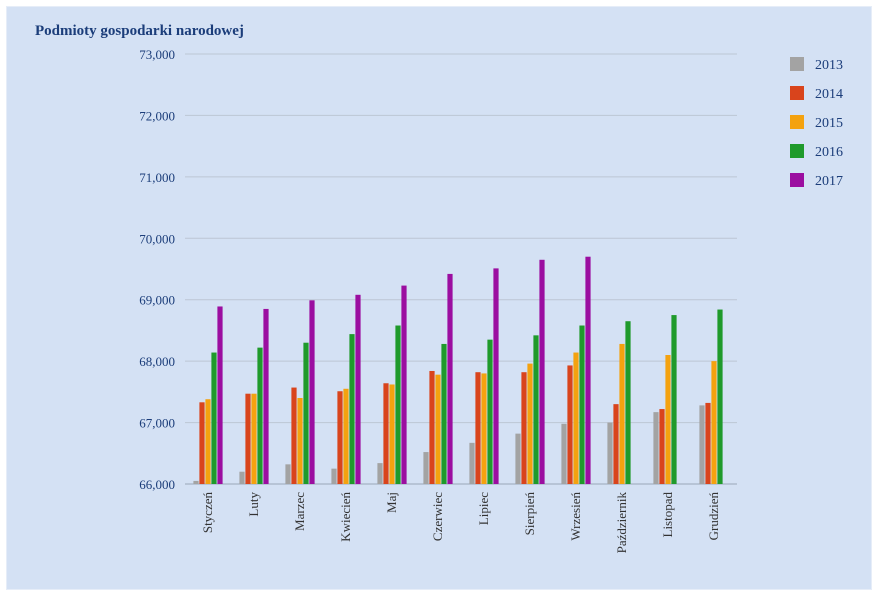  Describe the element at coordinates (157, 238) in the screenshot. I see `y-tick-label: 70,000` at that location.